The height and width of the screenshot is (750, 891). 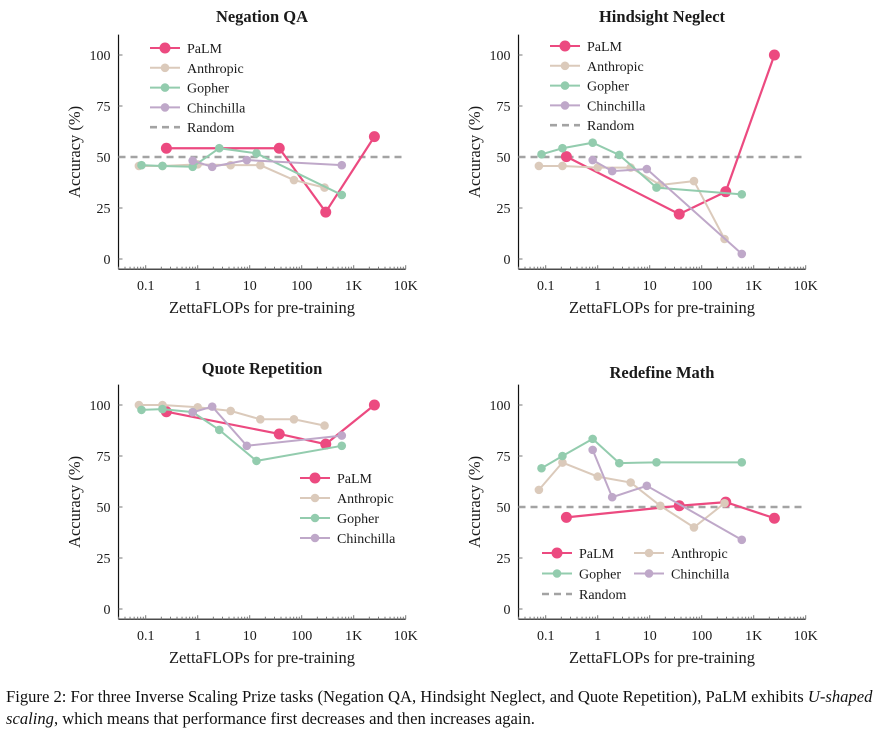 What do you see at coordinates (348, 509) in the screenshot?
I see `legend: PaLM Anthropic Gopher Chinchilla` at bounding box center [348, 509].